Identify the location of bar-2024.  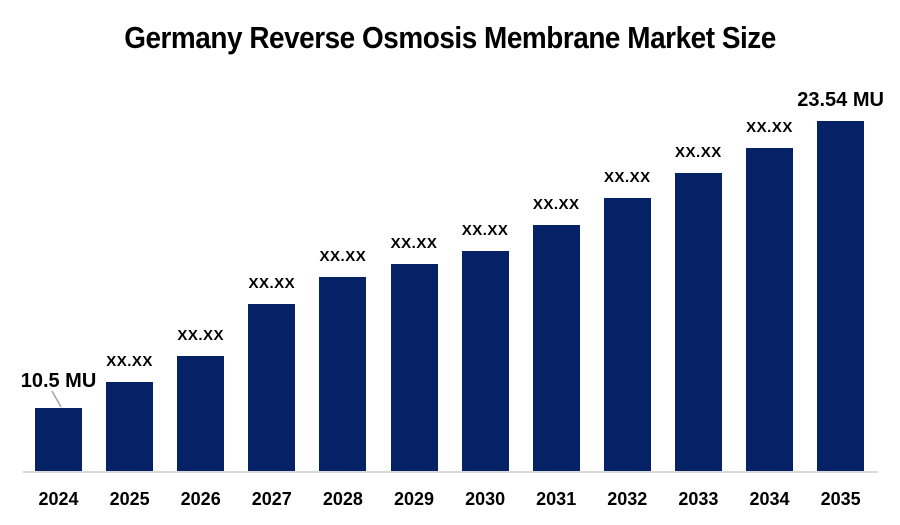
(58, 439).